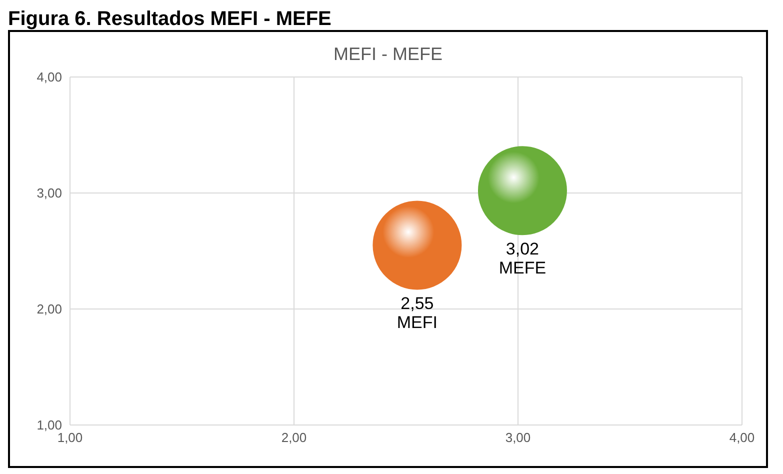 This screenshot has height=474, width=783. Describe the element at coordinates (518, 438) in the screenshot. I see `x-tick-label: 3,00` at that location.